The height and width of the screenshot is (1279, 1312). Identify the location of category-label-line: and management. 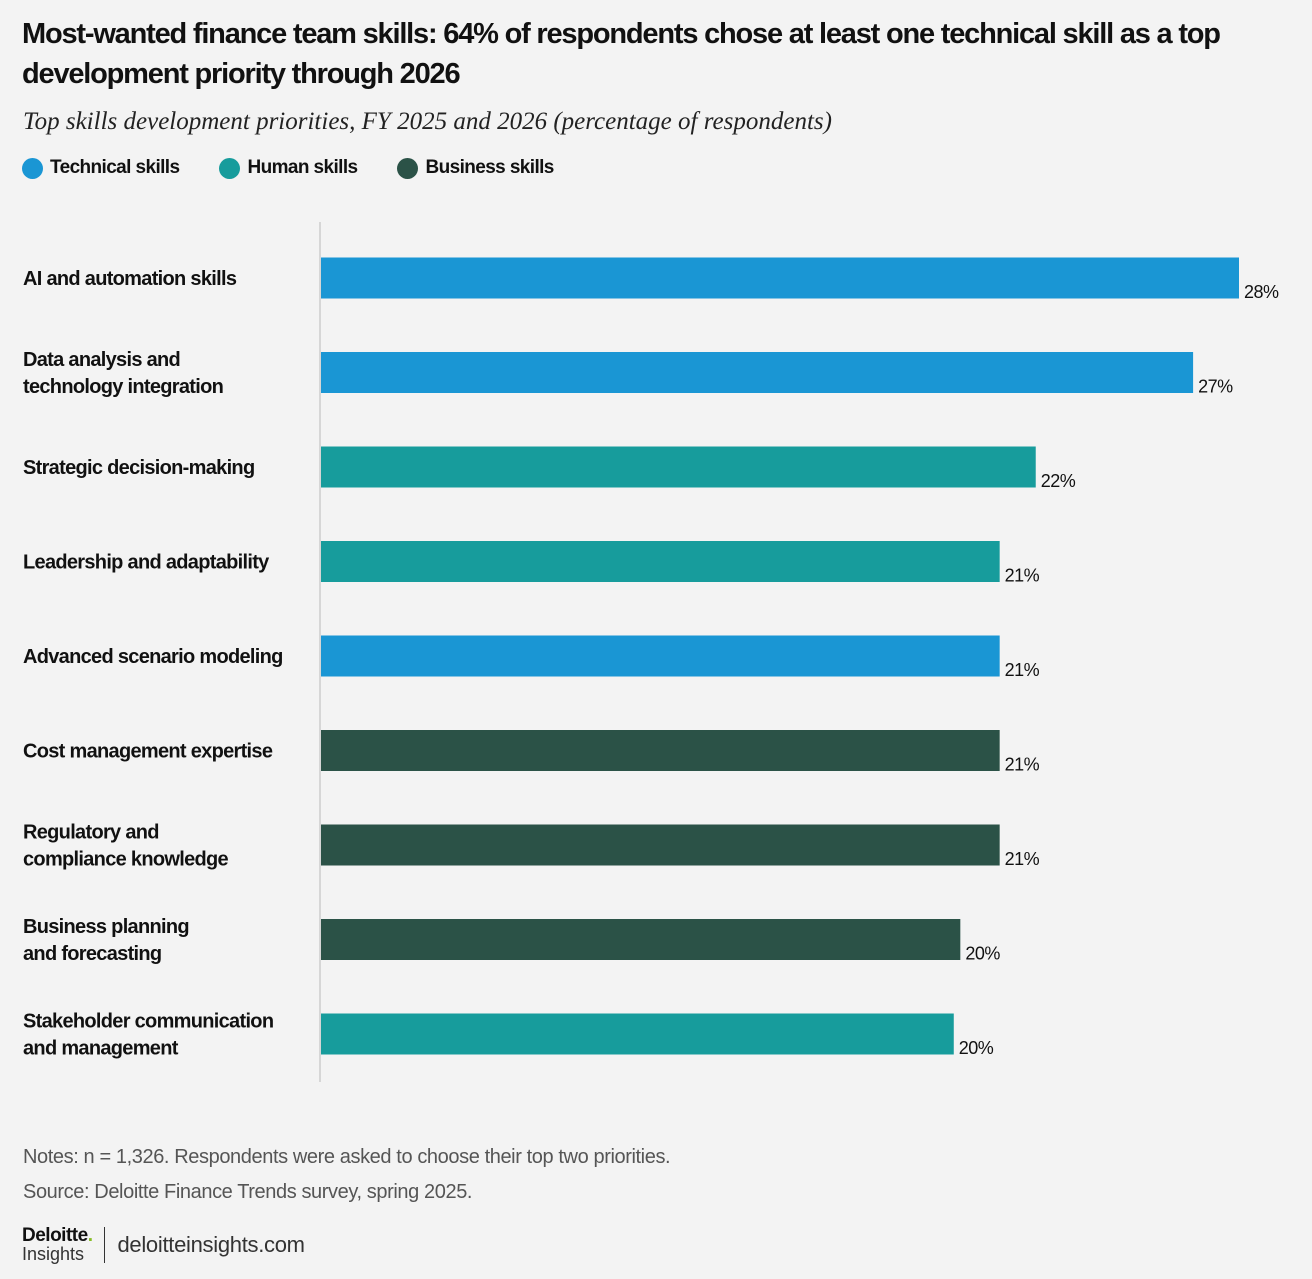
(101, 1049).